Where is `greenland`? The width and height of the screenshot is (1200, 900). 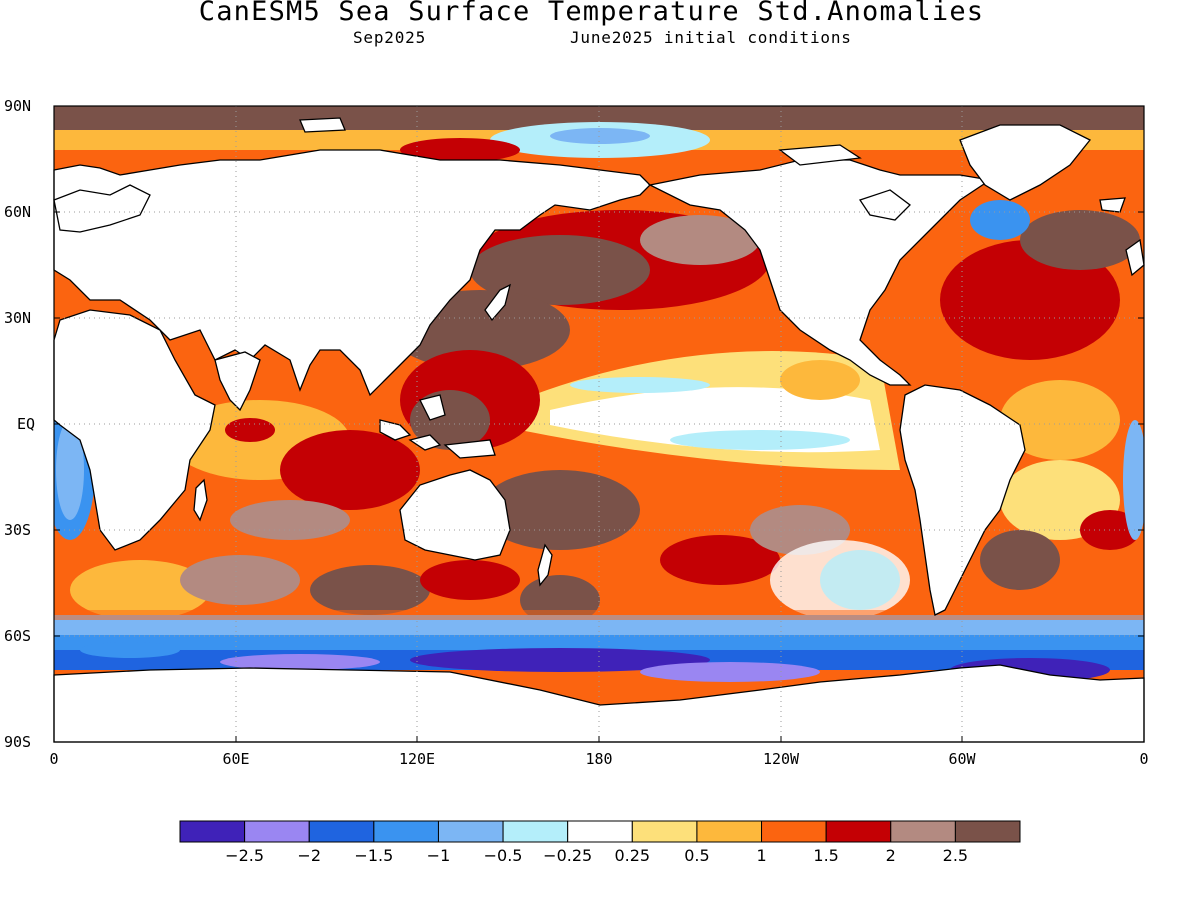 greenland is located at coordinates (1025, 162).